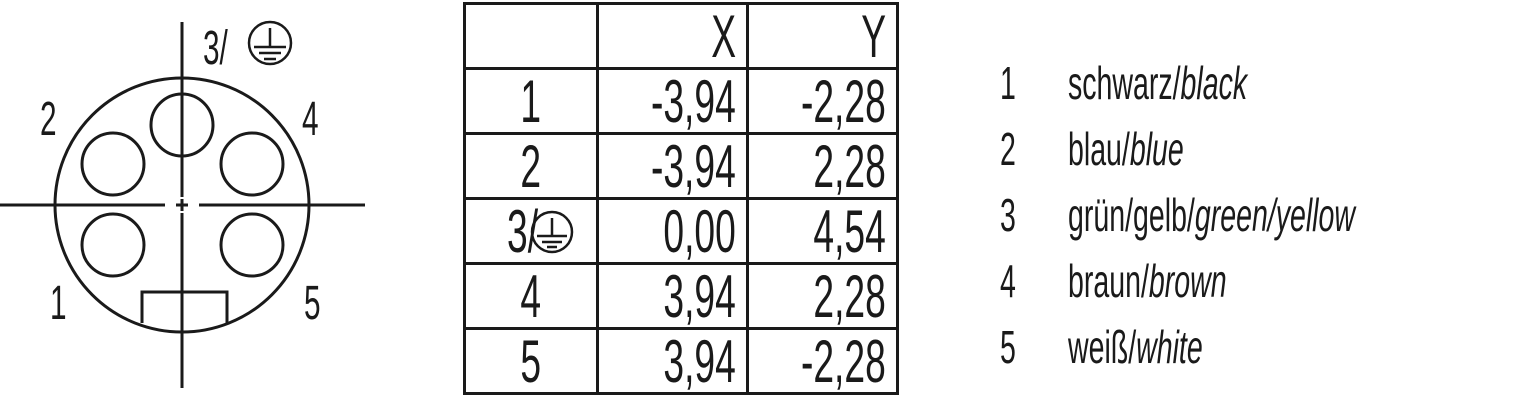  Describe the element at coordinates (1135, 347) in the screenshot. I see `legend-color: weiß/white` at that location.